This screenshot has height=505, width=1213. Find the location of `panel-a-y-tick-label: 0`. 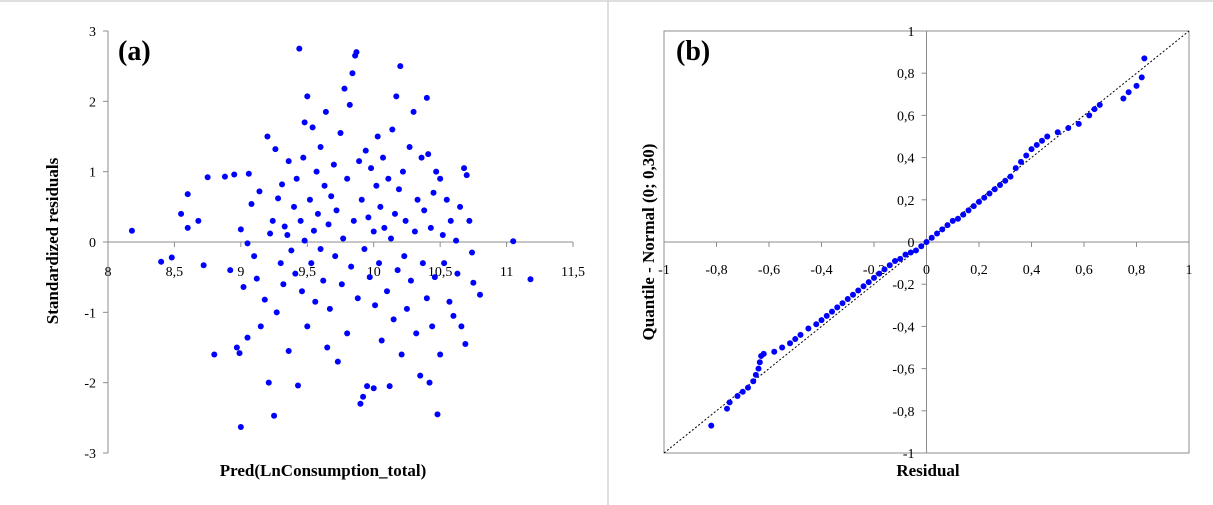

panel-a-y-tick-label: 0 is located at coordinates (92, 243).